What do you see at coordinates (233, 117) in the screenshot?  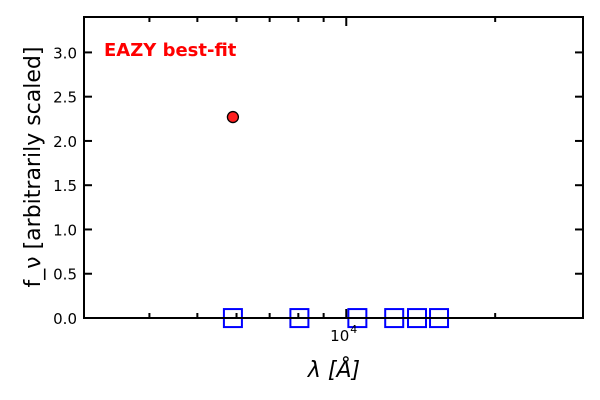 I see `circle-marker` at bounding box center [233, 117].